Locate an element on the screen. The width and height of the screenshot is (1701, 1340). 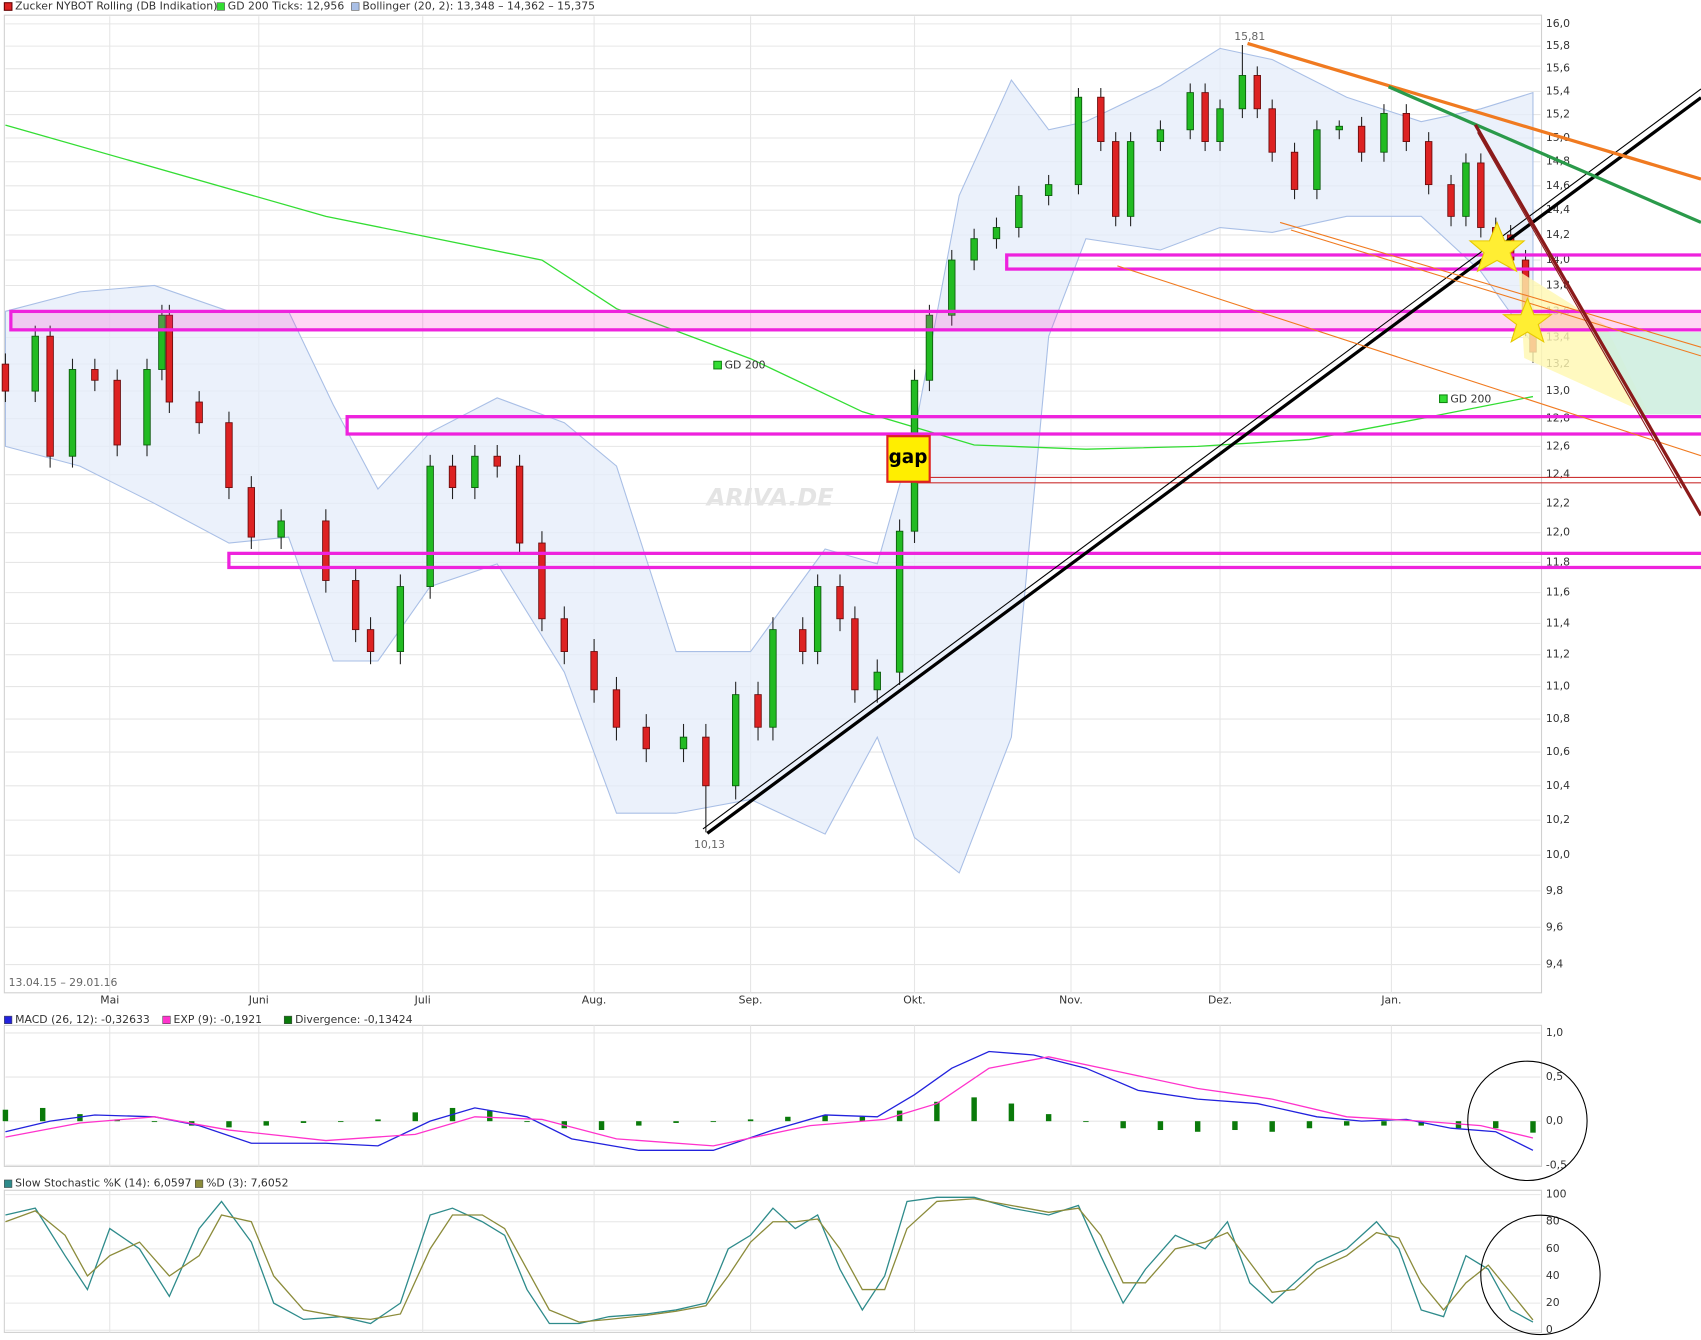
x-tick-label: Aug. is located at coordinates (594, 999).